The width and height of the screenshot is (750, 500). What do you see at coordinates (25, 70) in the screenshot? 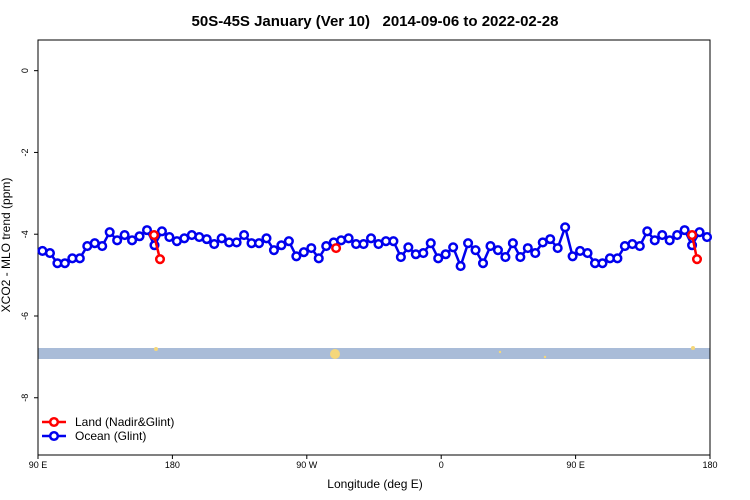
I see `y-tick-label: 0` at bounding box center [25, 70].